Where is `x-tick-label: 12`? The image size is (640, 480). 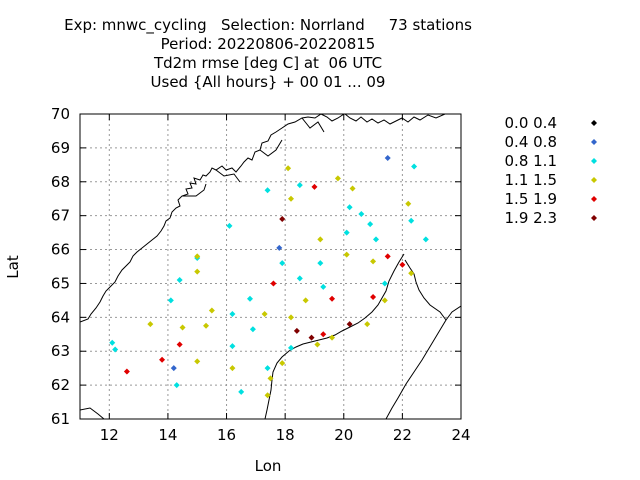 x-tick-label: 12 is located at coordinates (109, 435).